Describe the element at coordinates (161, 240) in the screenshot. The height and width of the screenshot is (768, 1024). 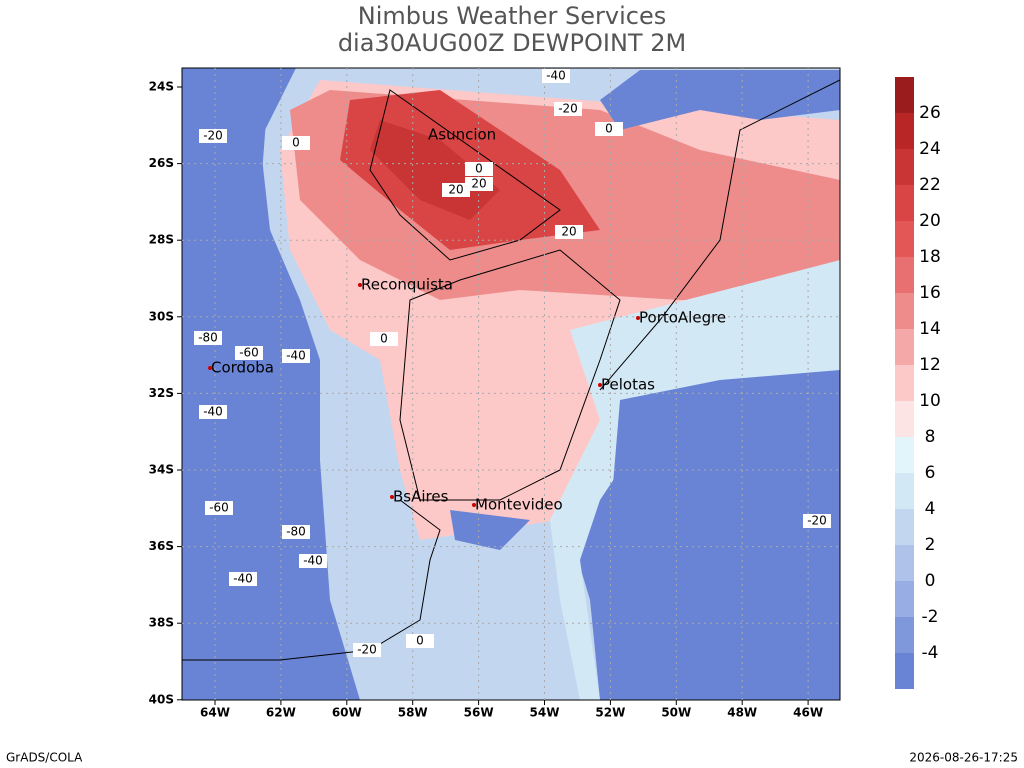
I see `lat-tick-label: 28S` at that location.